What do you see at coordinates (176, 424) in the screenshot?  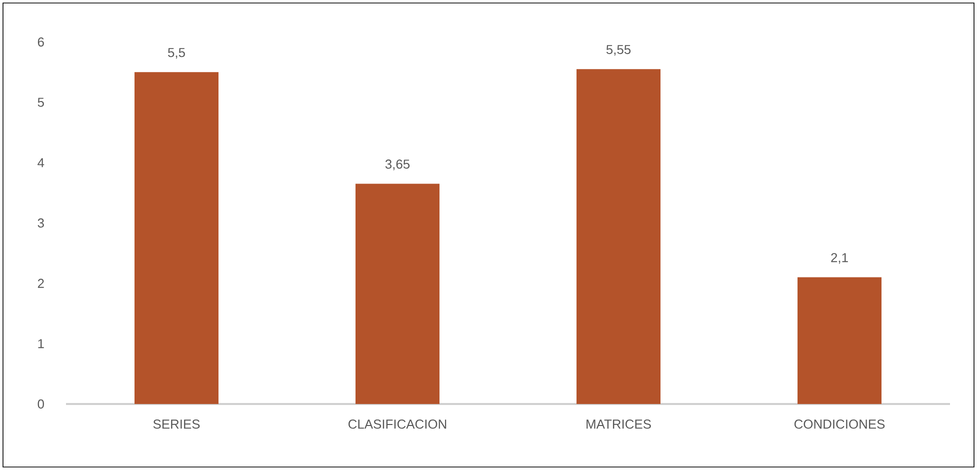 I see `x-tick-label: SERIES` at bounding box center [176, 424].